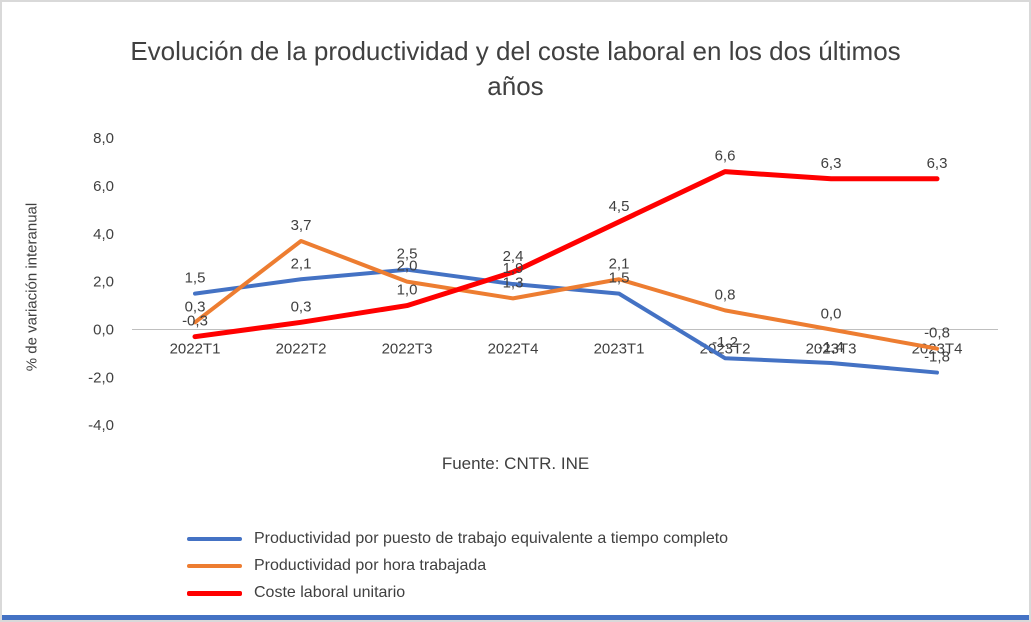 This screenshot has width=1031, height=622. Describe the element at coordinates (330, 592) in the screenshot. I see `legend-label-2: Coste laboral unitario` at that location.